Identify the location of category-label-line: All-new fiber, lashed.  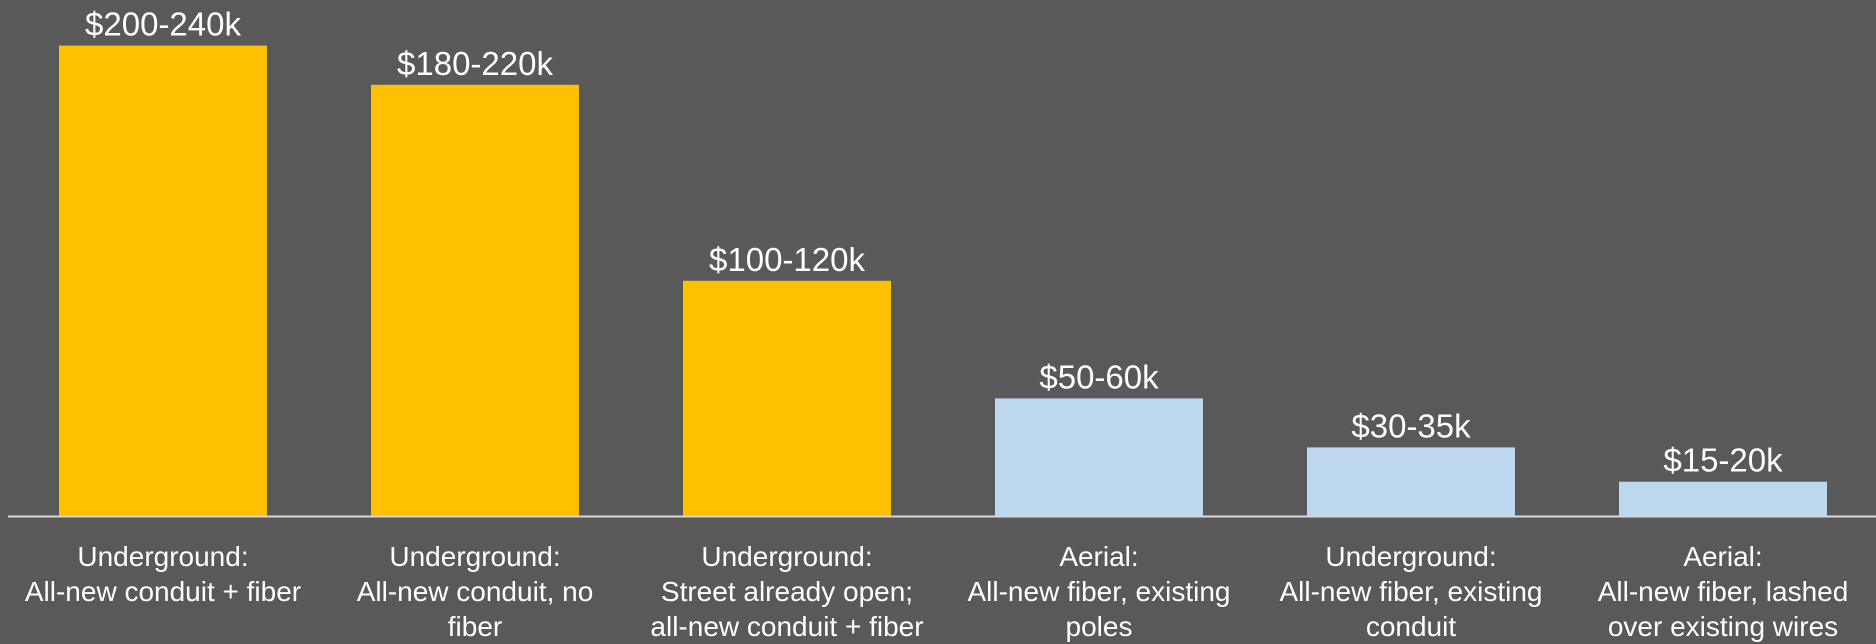
(1723, 591).